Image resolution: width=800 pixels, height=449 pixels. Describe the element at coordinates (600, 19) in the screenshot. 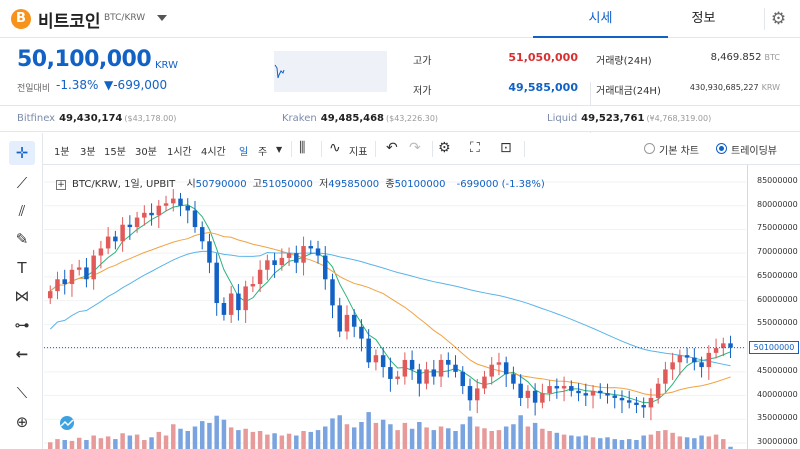

I see `tab-quote: 시세` at that location.